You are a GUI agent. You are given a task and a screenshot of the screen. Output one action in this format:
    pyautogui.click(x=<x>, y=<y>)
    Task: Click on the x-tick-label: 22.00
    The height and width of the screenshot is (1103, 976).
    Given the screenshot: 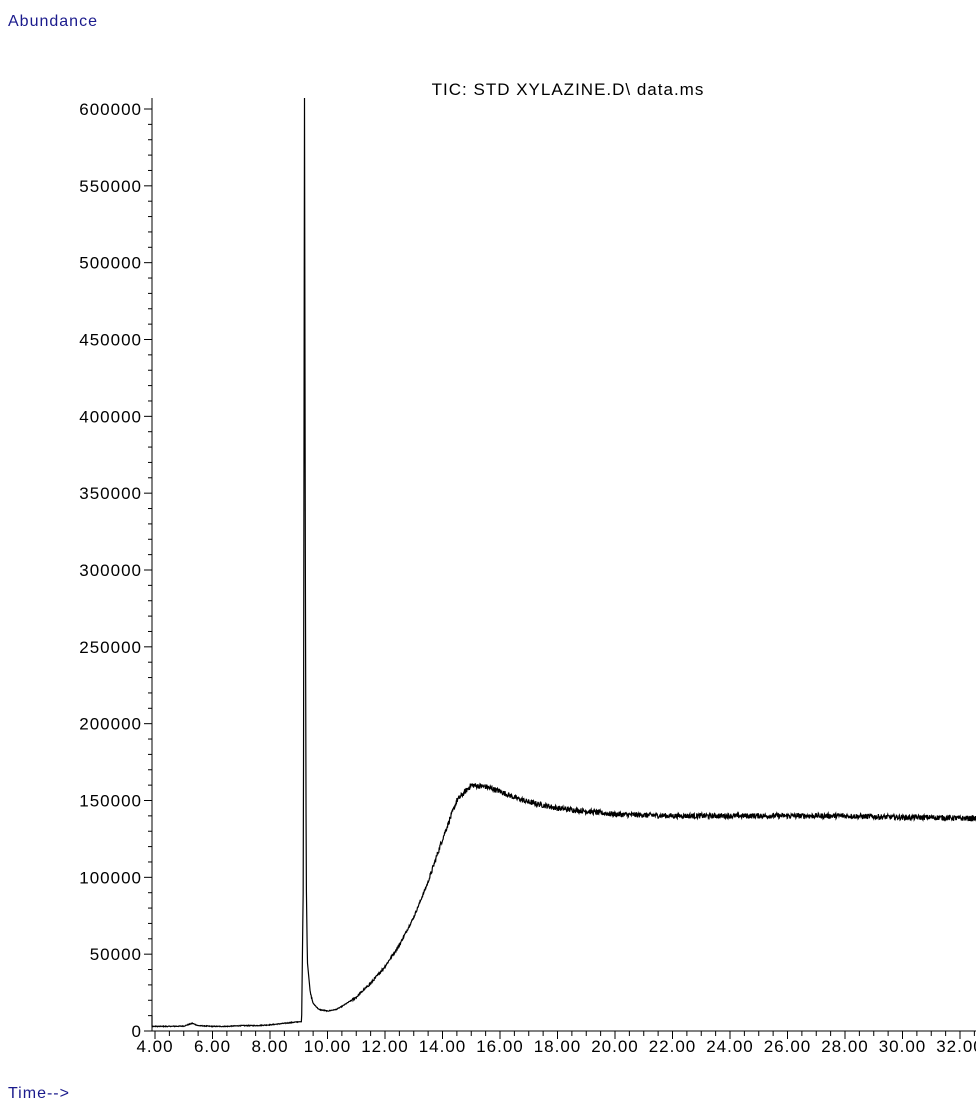 What is the action you would take?
    pyautogui.click(x=673, y=1046)
    